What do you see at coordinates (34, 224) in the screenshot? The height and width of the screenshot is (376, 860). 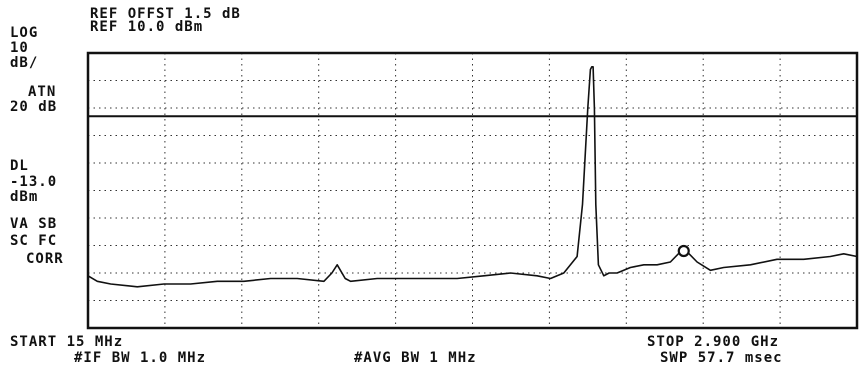 I see `mode-va-sb: VA SB` at bounding box center [34, 224].